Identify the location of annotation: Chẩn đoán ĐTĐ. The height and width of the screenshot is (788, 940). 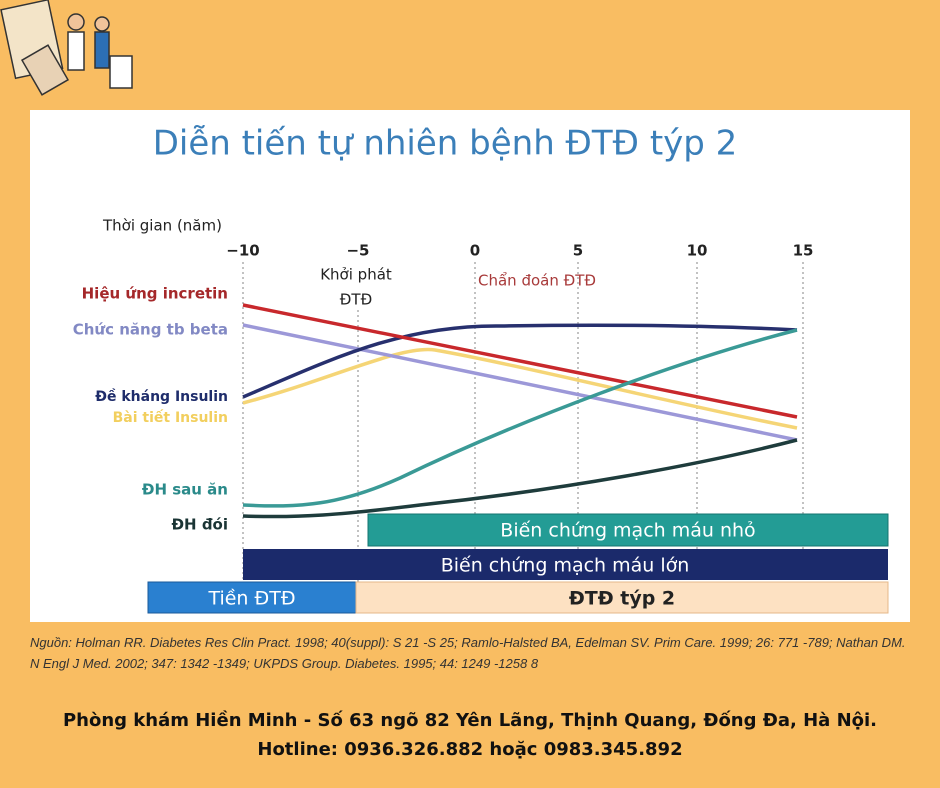
(537, 281).